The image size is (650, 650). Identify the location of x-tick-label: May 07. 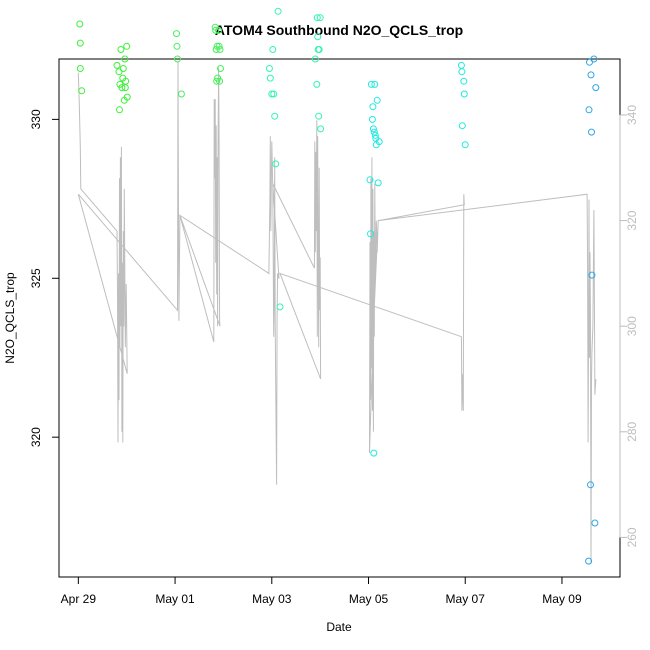
(466, 599).